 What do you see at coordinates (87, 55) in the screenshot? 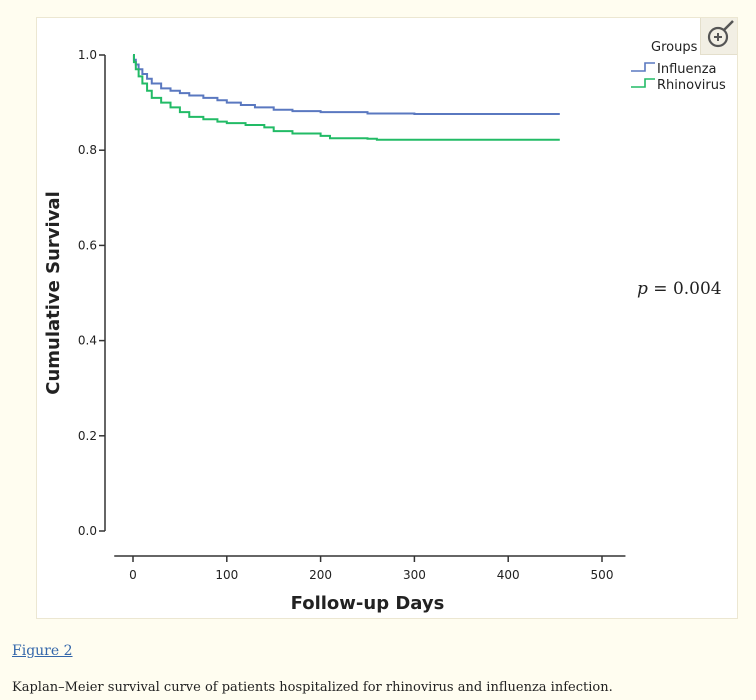
I see `y-tick-label: 1.0` at bounding box center [87, 55].